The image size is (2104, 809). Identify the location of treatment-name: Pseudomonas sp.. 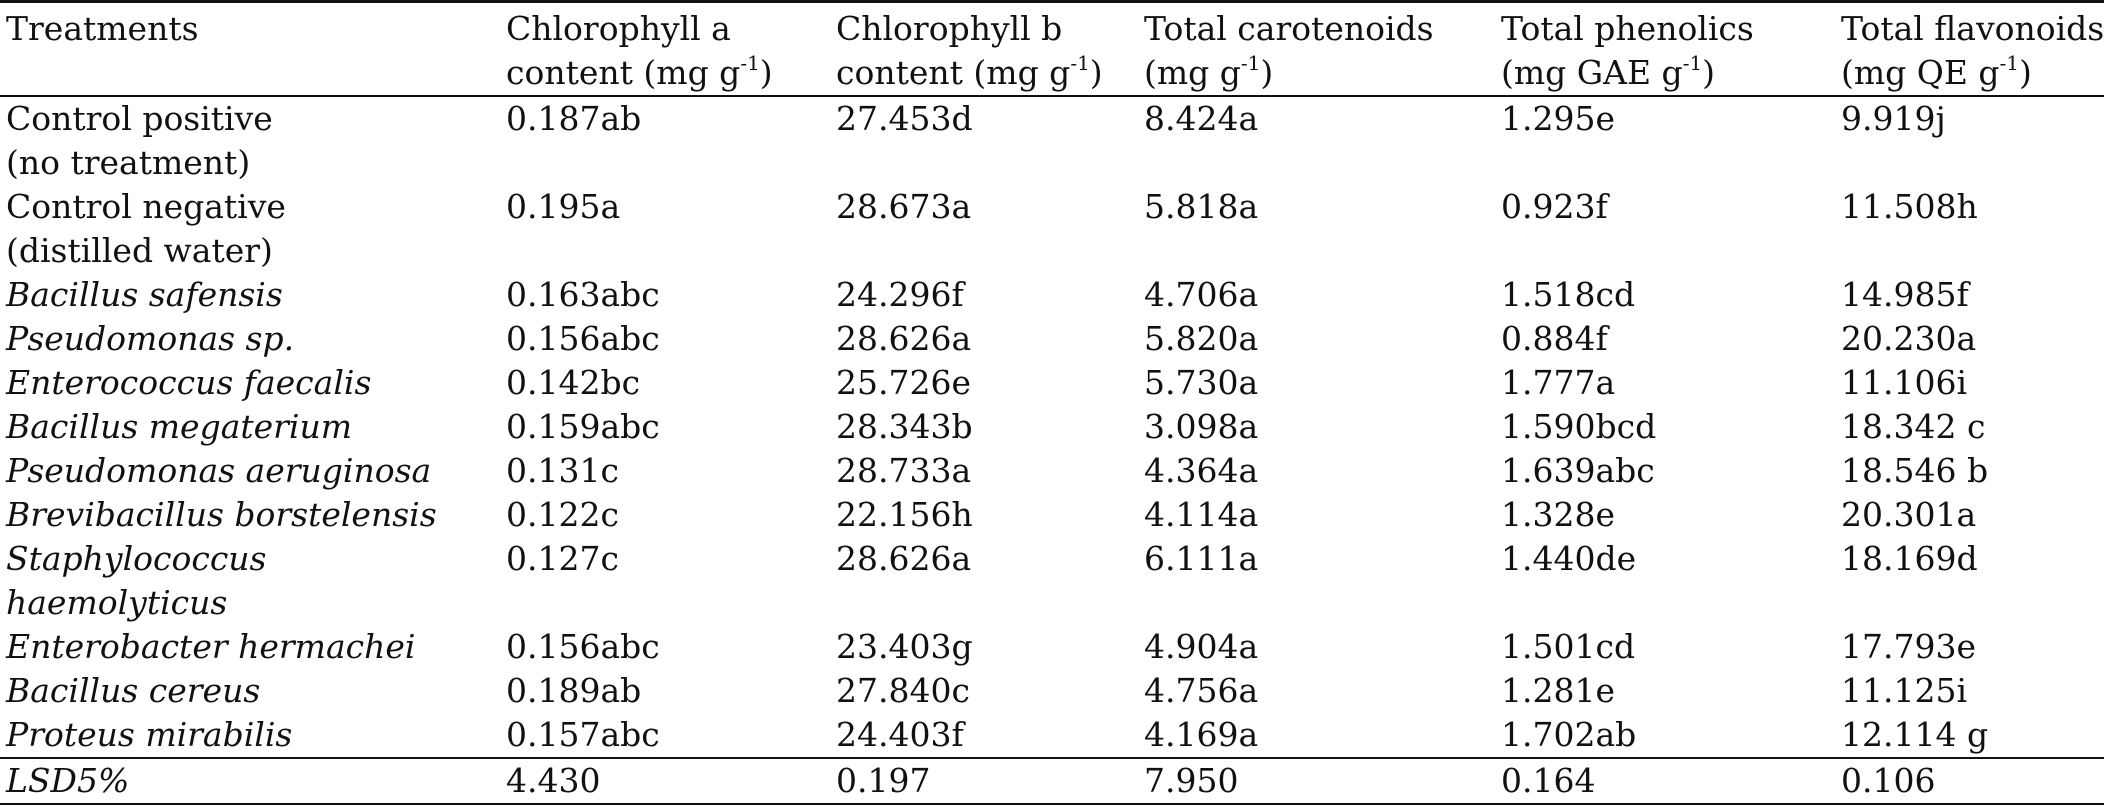
(150, 338).